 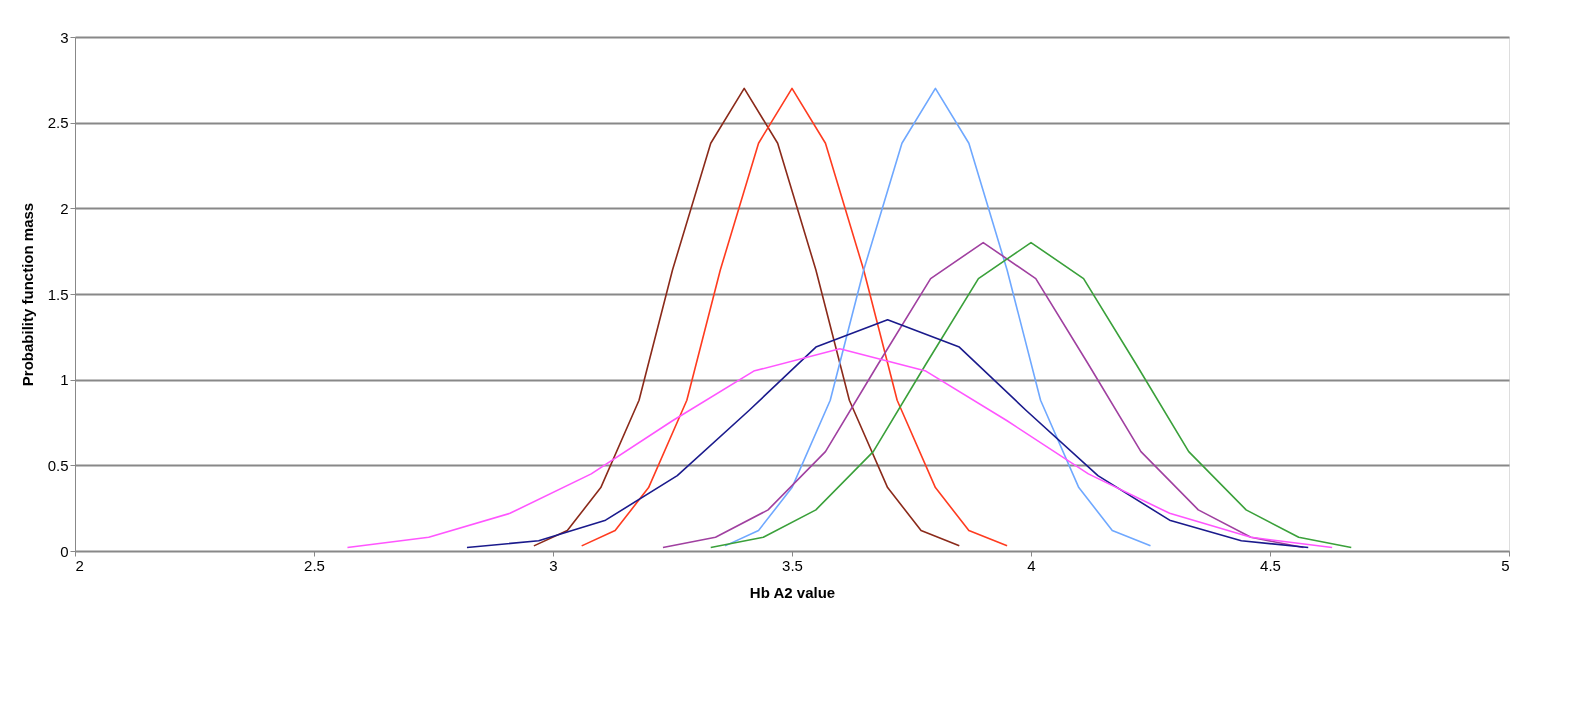 I want to click on x-tick-label: 3.5, so click(x=792, y=565).